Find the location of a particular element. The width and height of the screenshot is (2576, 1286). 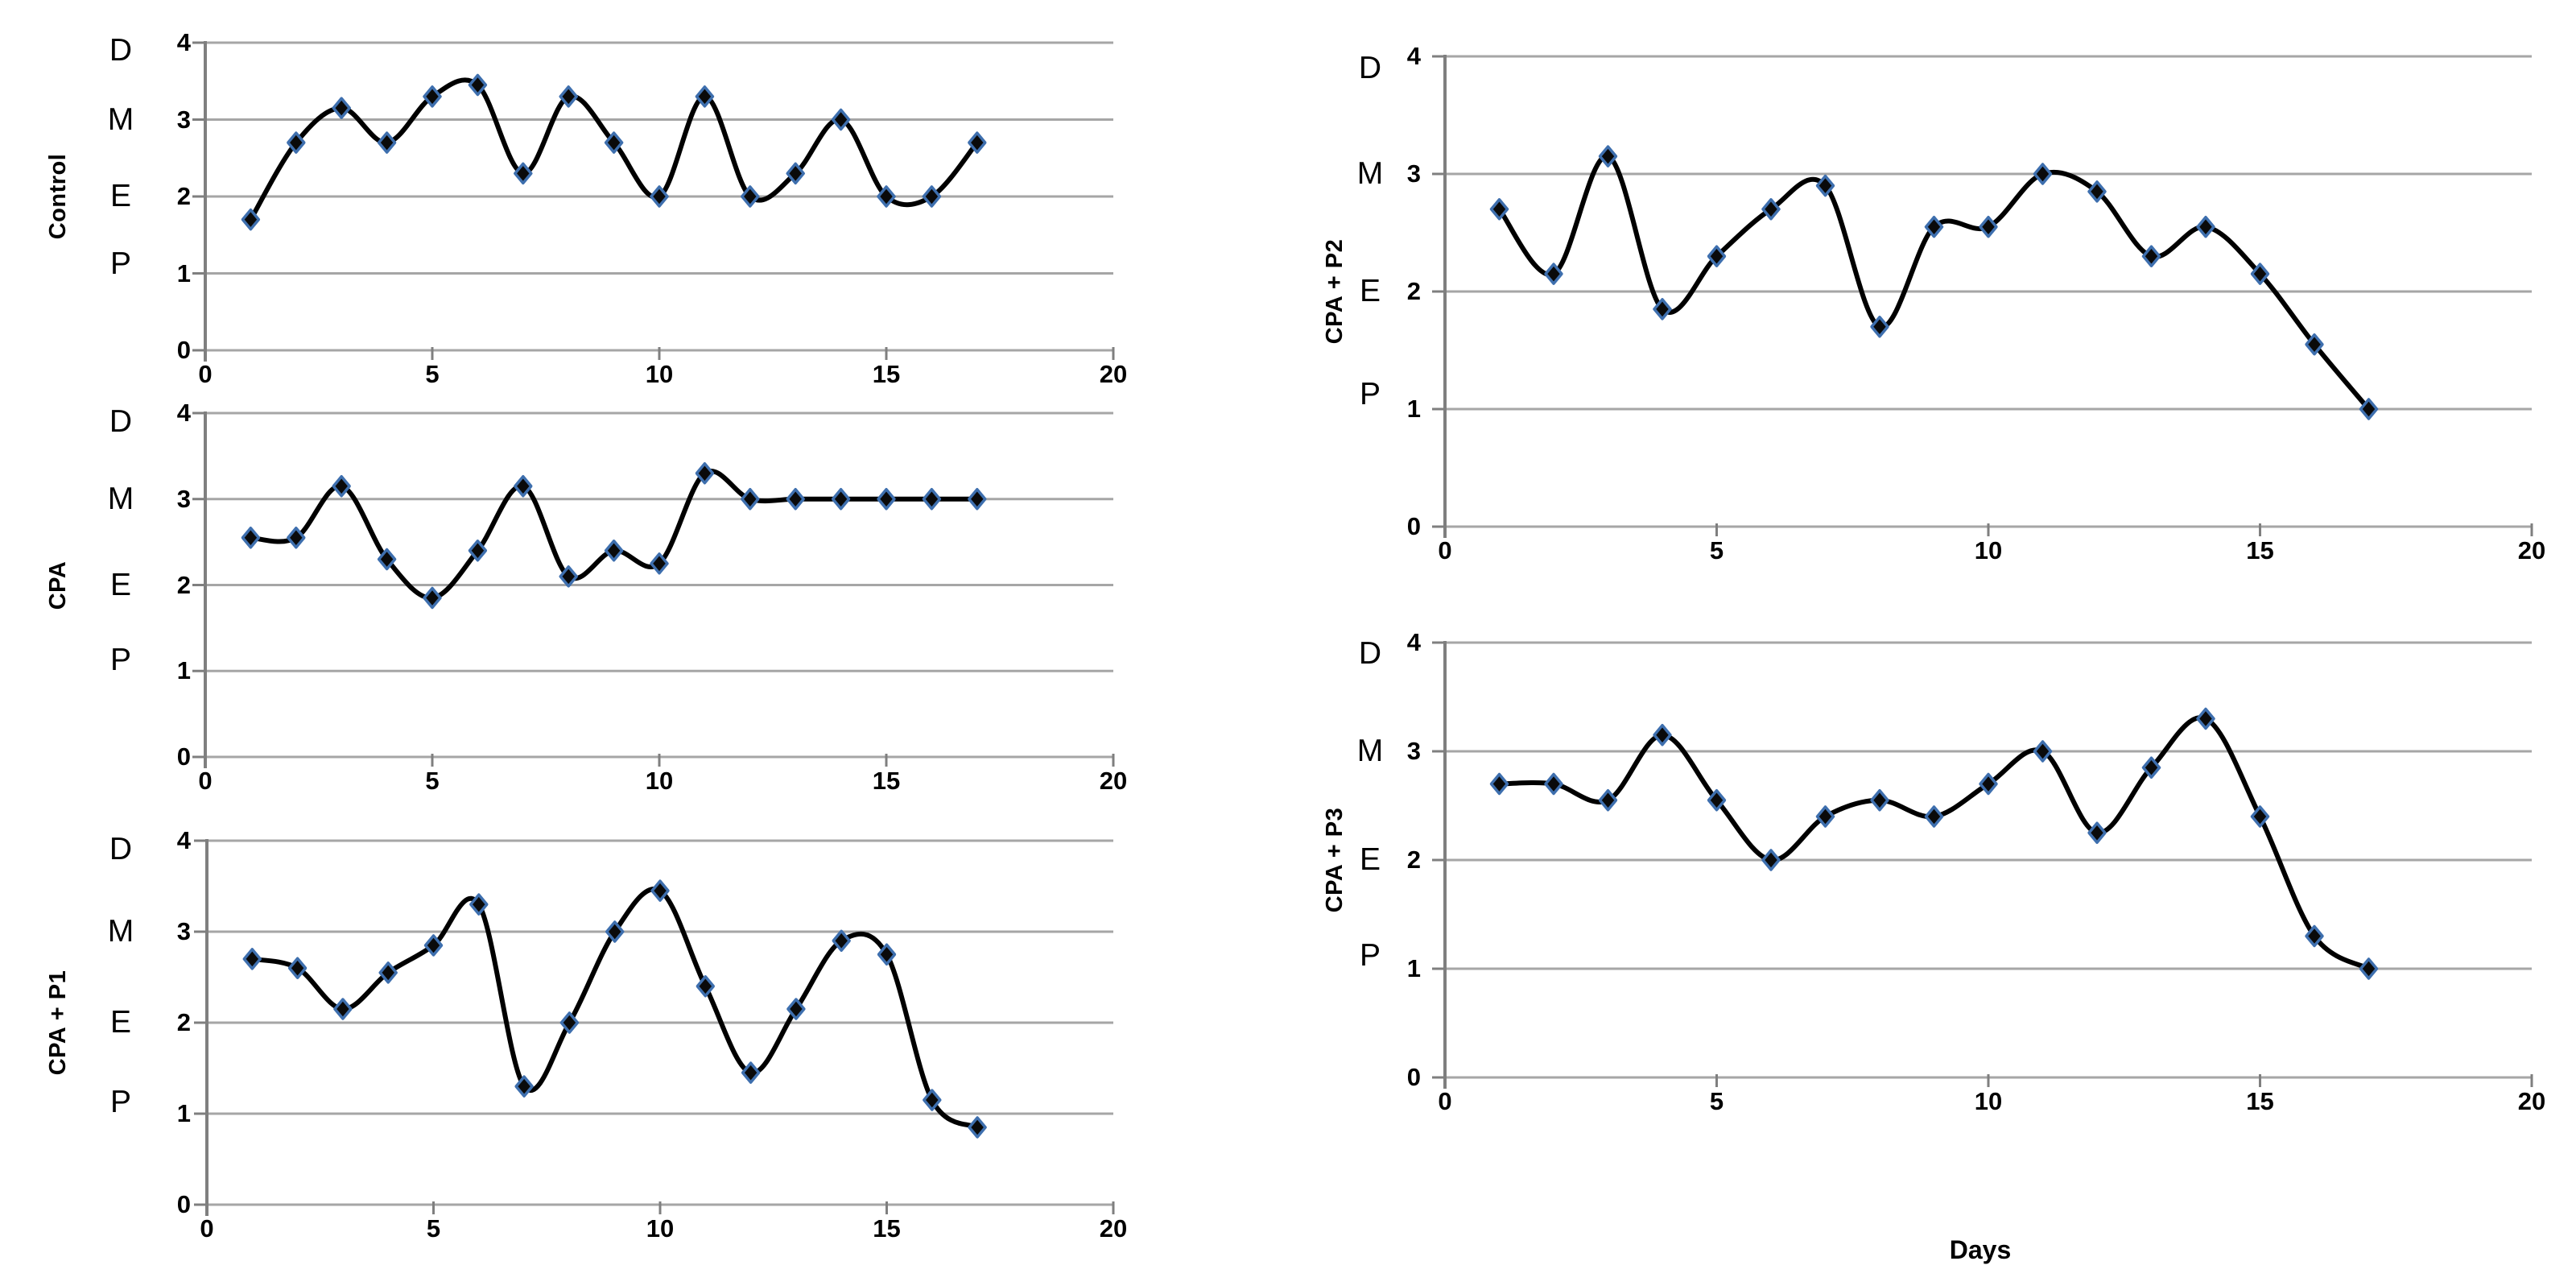

chart-title: Control is located at coordinates (58, 196).